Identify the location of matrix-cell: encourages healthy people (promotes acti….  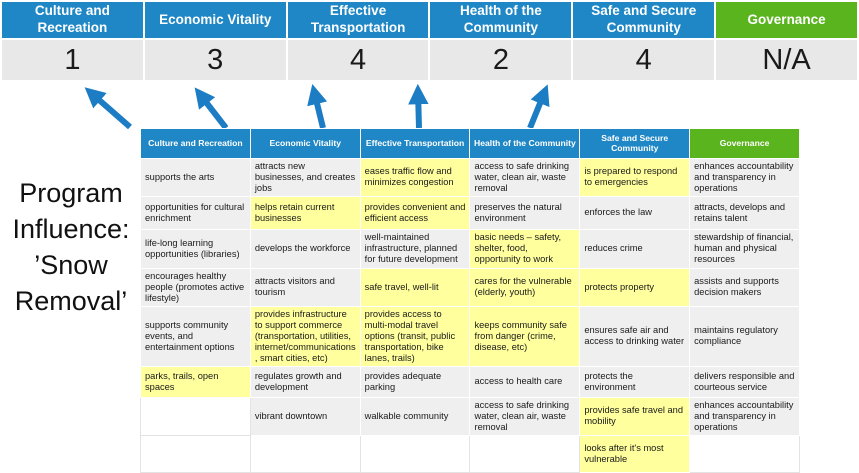
(195, 287).